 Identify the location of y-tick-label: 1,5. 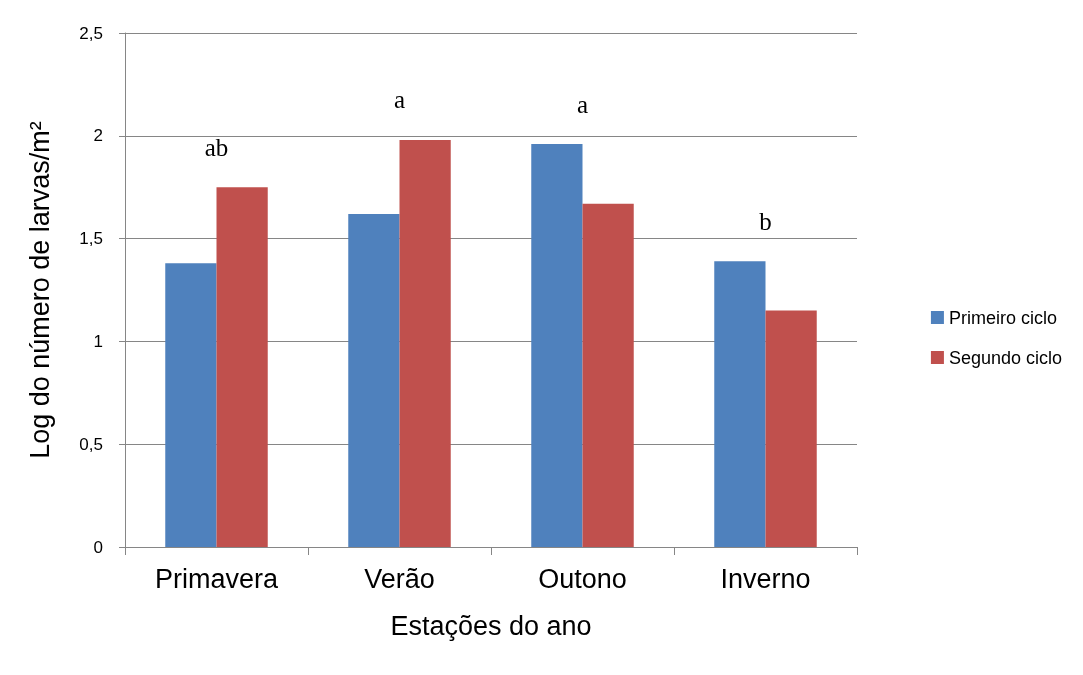
(91, 239).